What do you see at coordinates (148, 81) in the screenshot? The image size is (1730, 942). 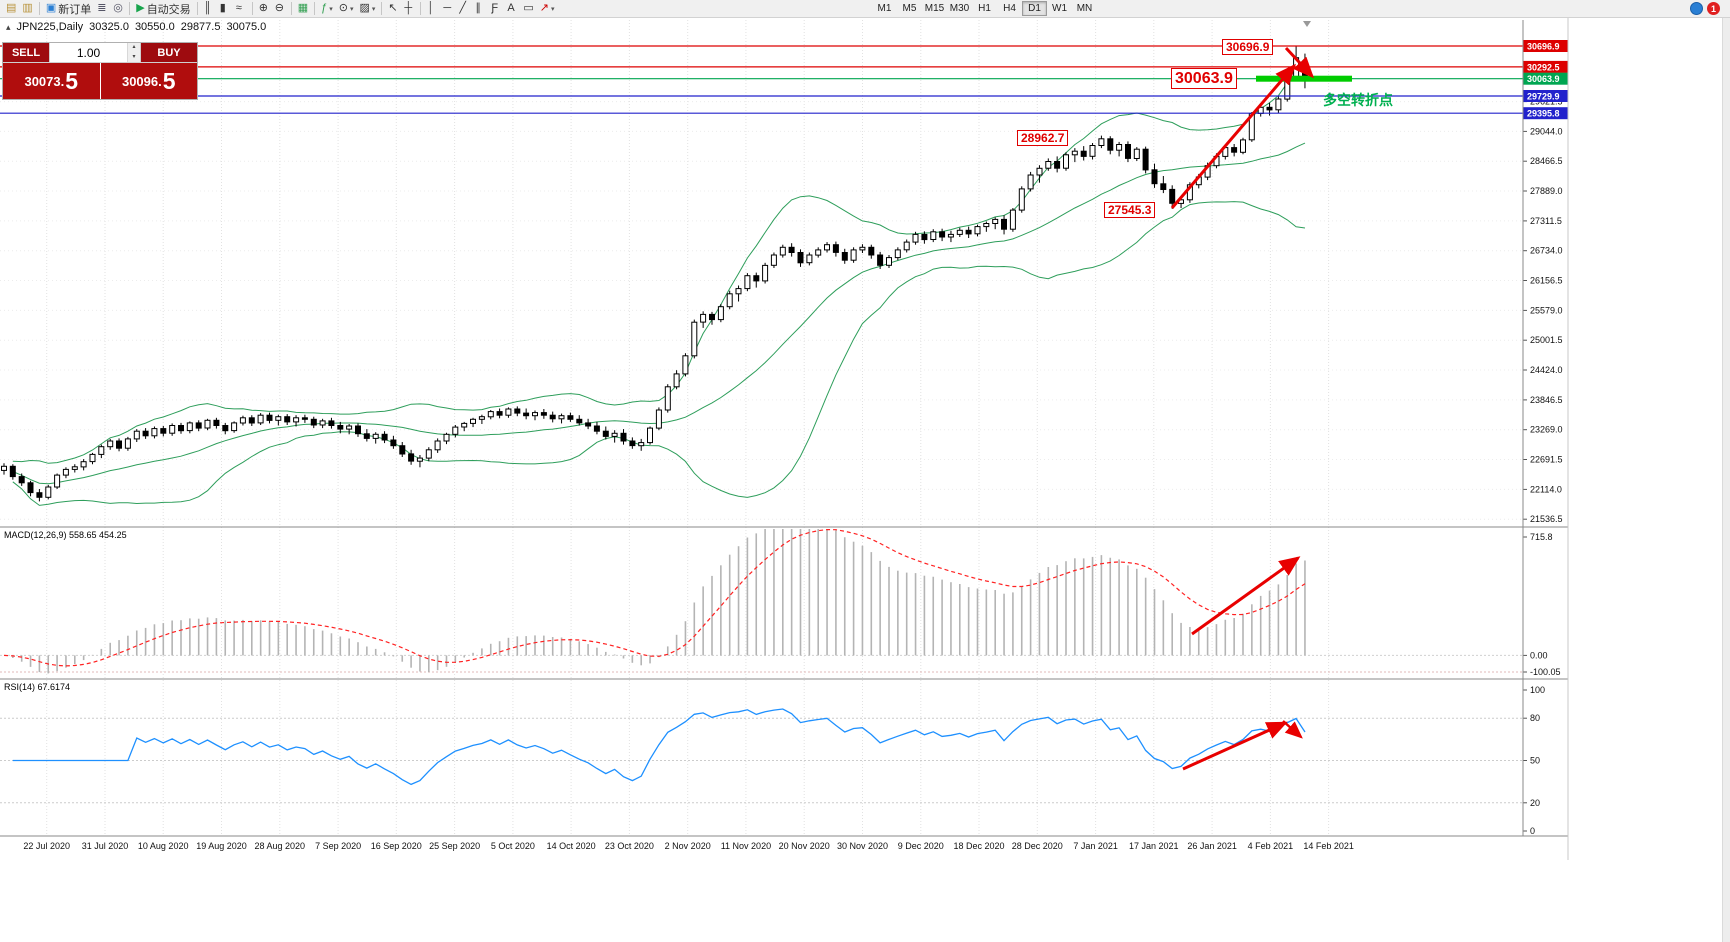 I see `buy-price-button: 30096. 5` at bounding box center [148, 81].